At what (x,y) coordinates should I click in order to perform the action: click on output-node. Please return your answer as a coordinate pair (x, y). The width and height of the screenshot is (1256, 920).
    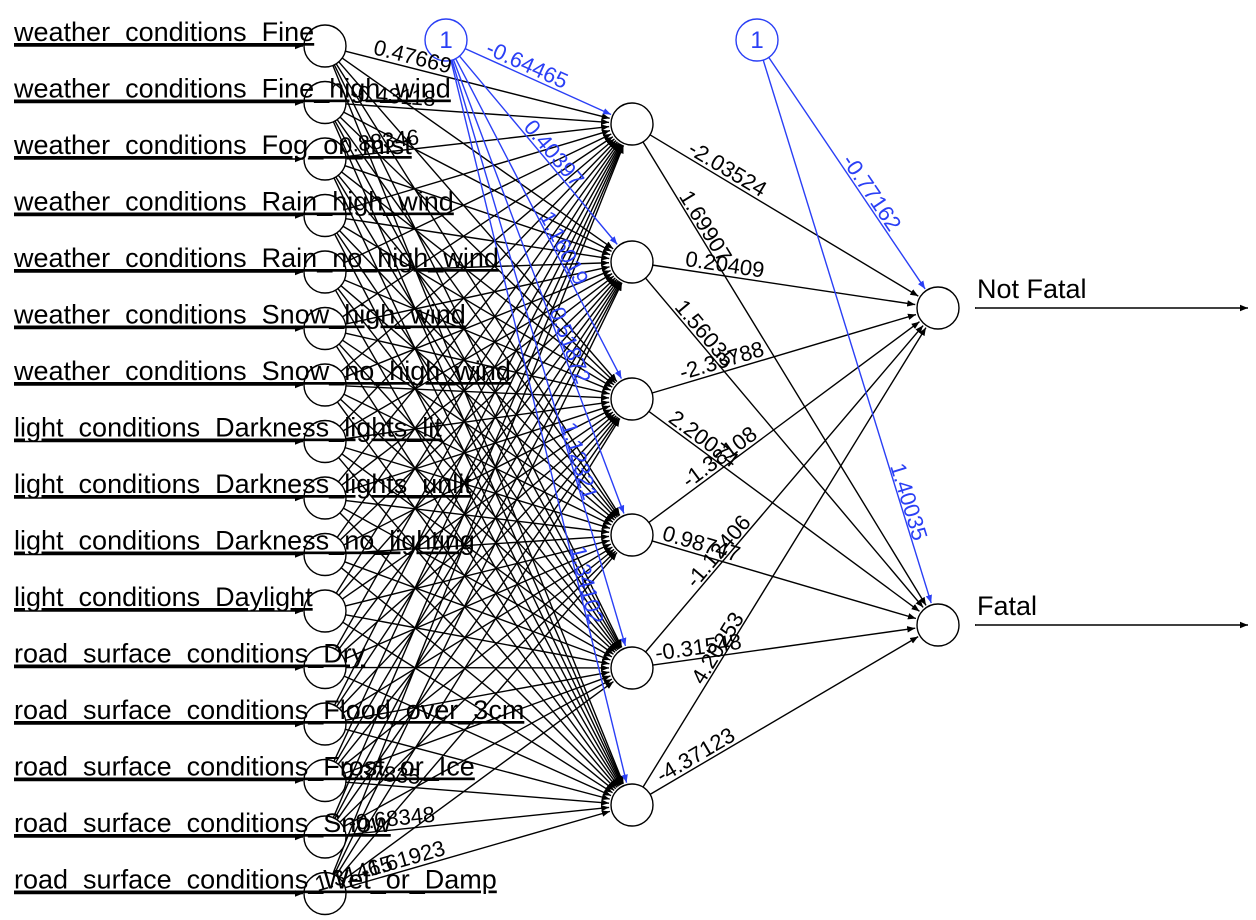
    Looking at the image, I should click on (938, 308).